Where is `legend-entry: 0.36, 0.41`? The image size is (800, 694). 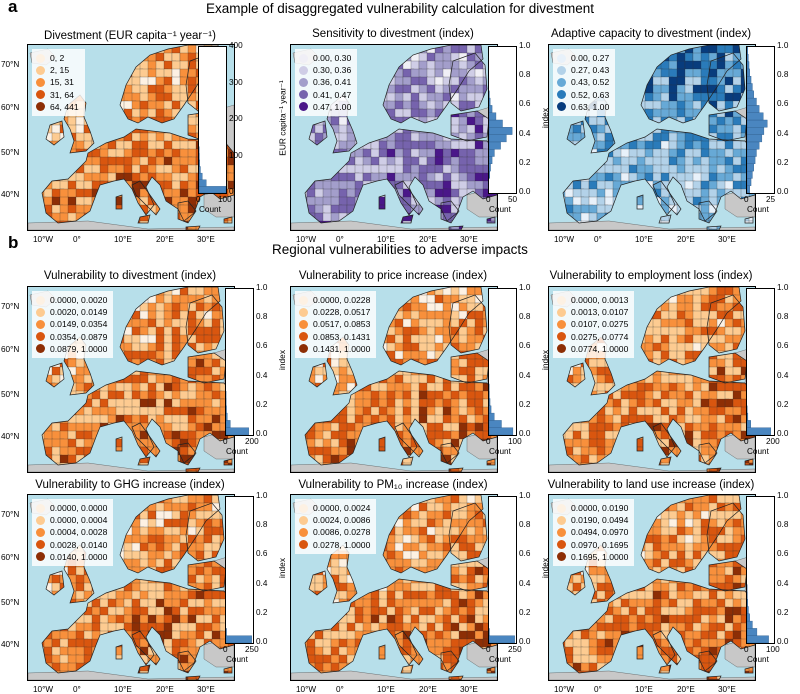 legend-entry: 0.36, 0.41 is located at coordinates (325, 82).